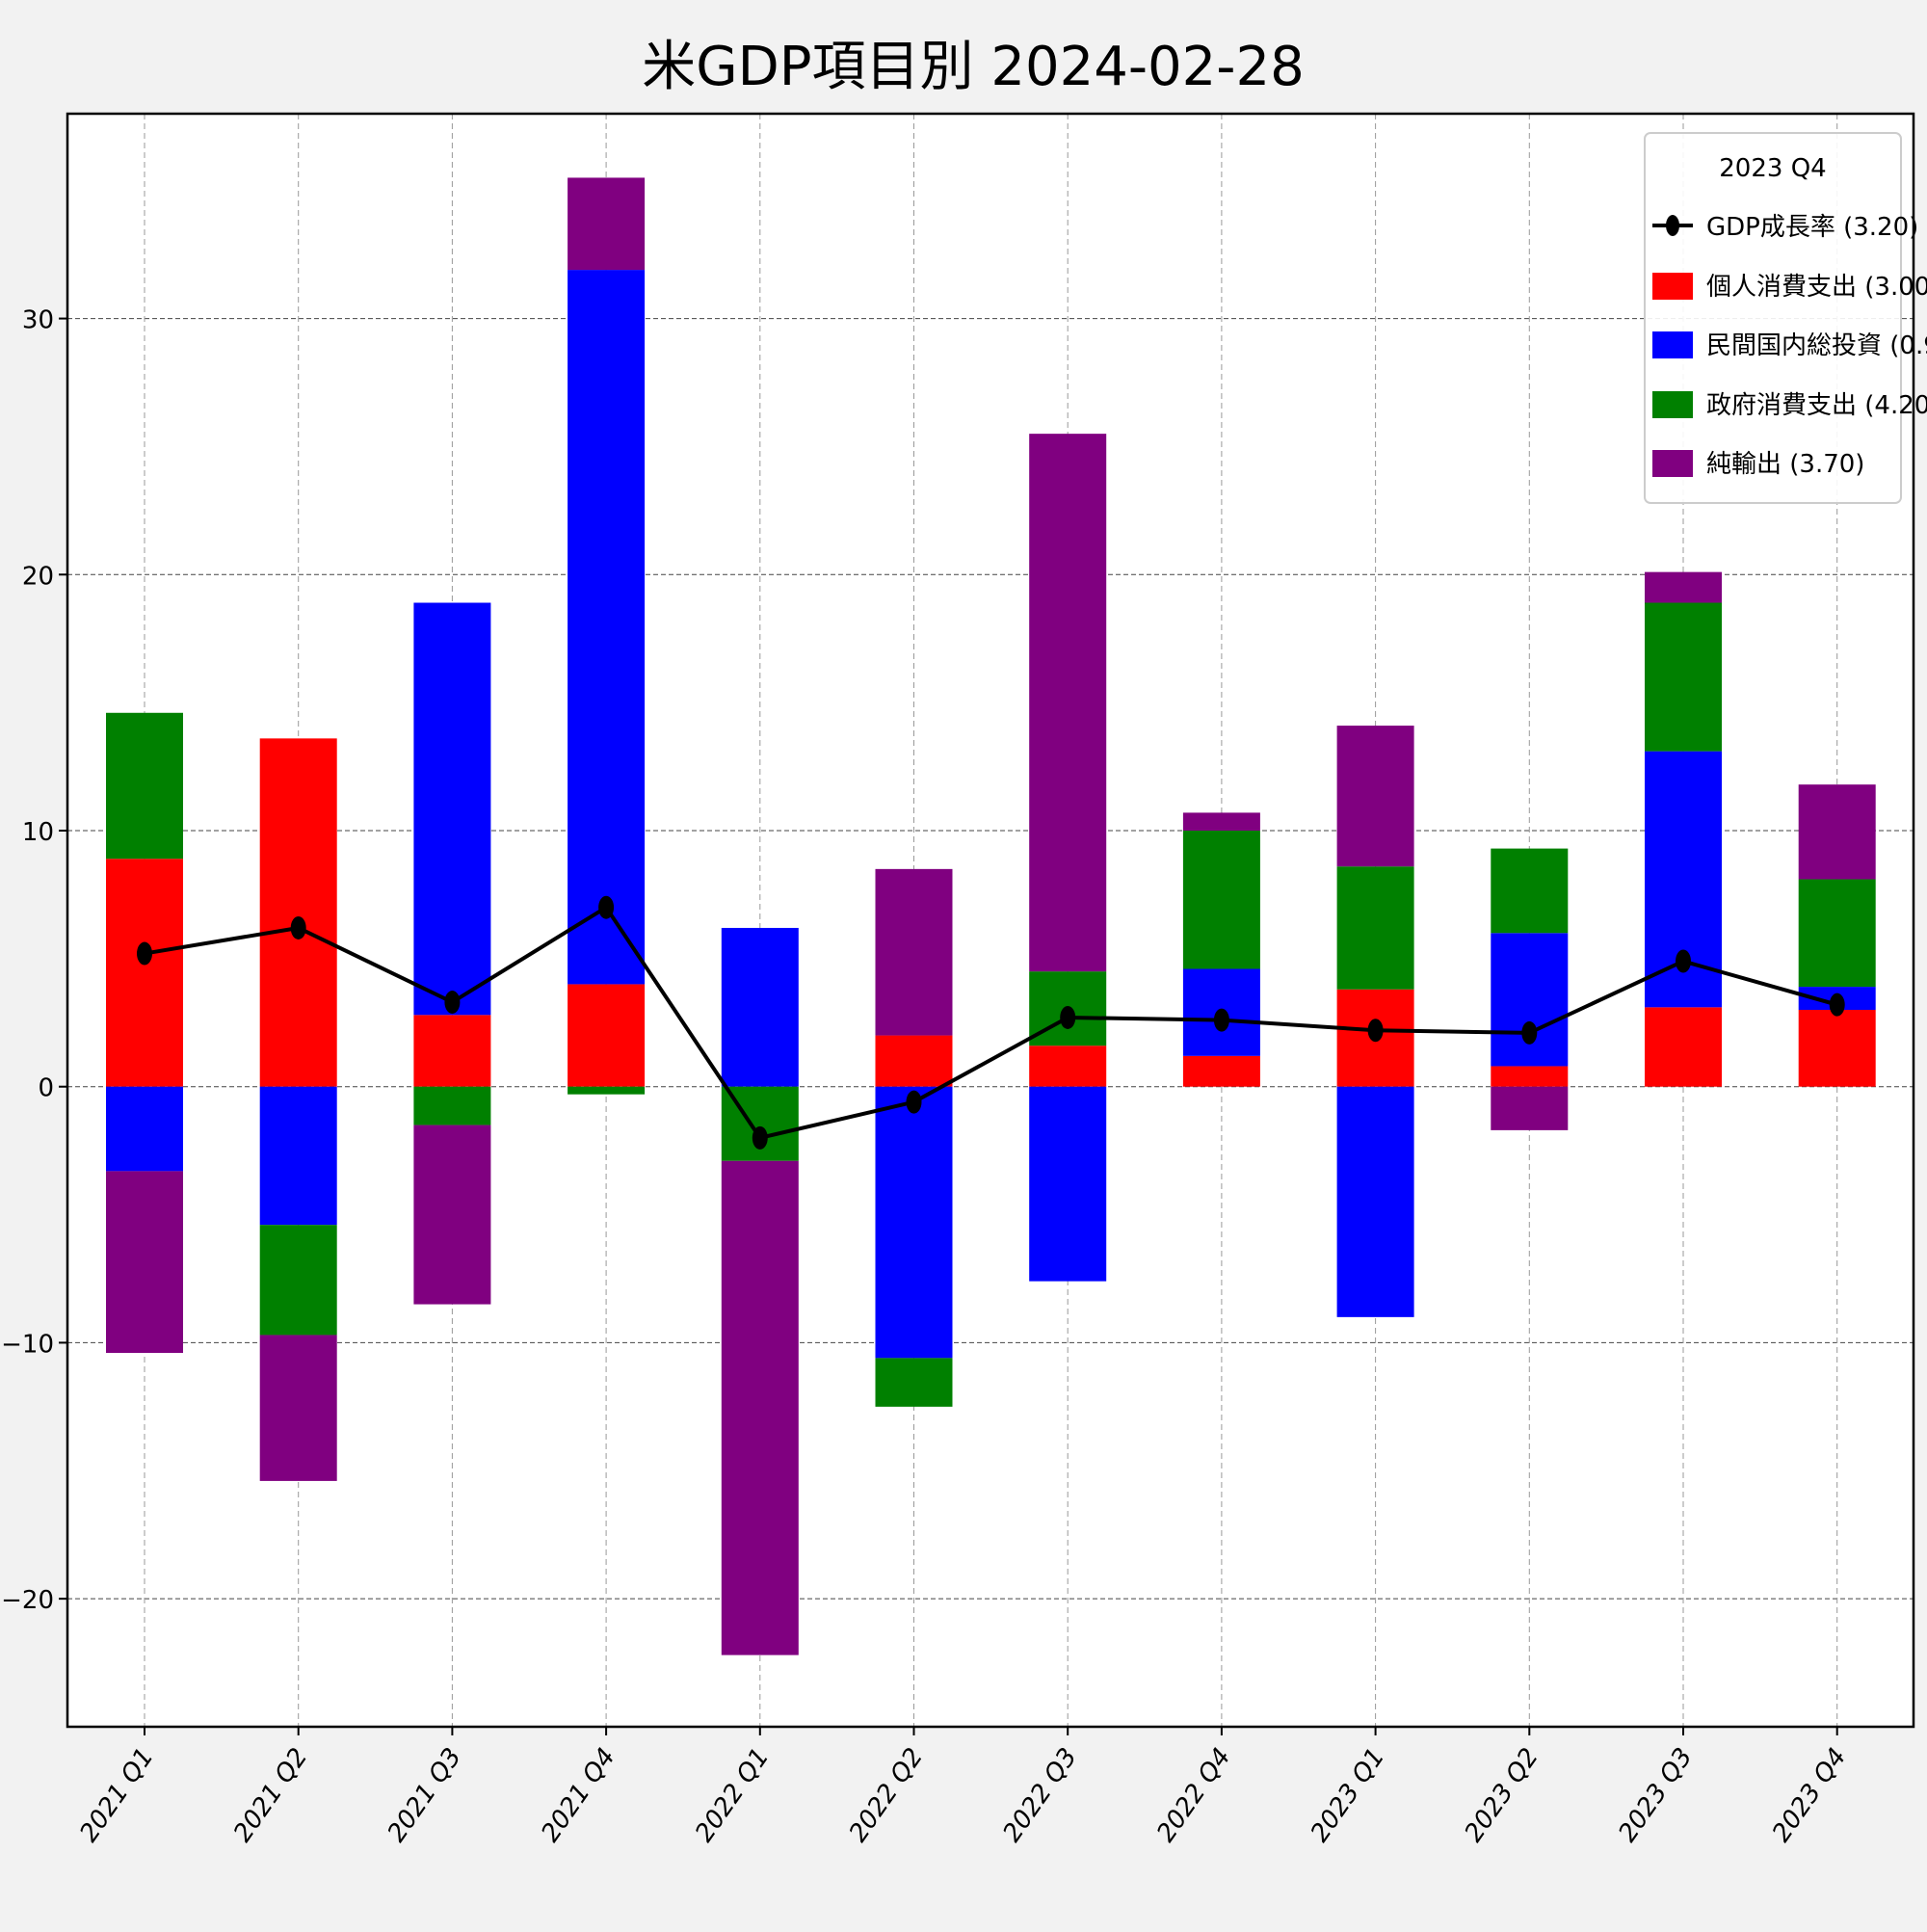  I want to click on legend-title: 2023 Q4, so click(1772, 168).